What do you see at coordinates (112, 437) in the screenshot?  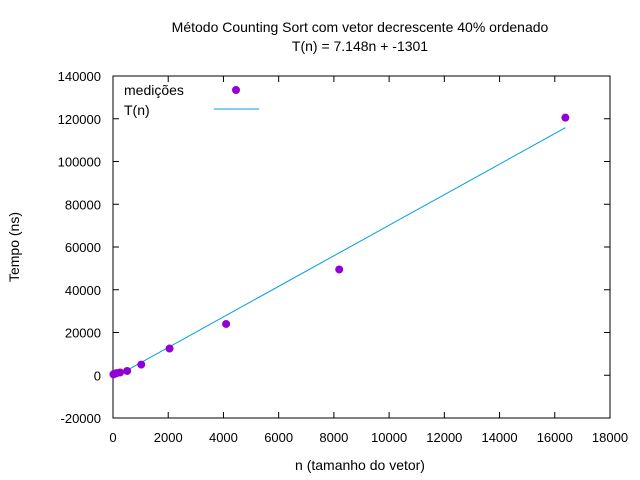 I see `x-tick-label: 0` at bounding box center [112, 437].